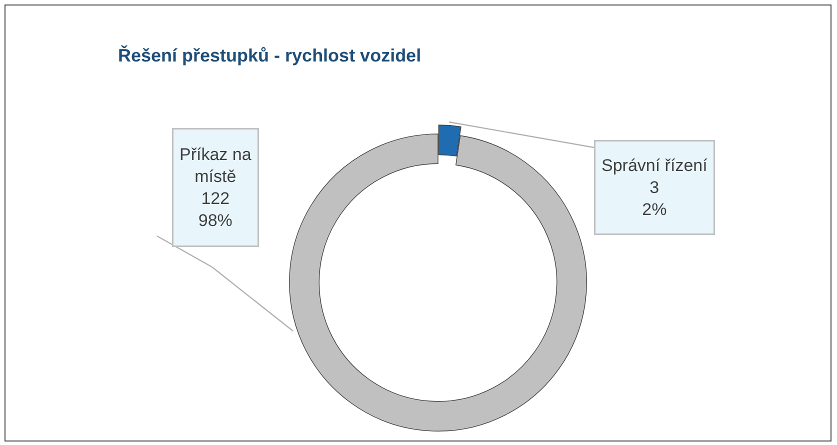 The width and height of the screenshot is (837, 445). What do you see at coordinates (655, 165) in the screenshot?
I see `slice-label: Správní řízení` at bounding box center [655, 165].